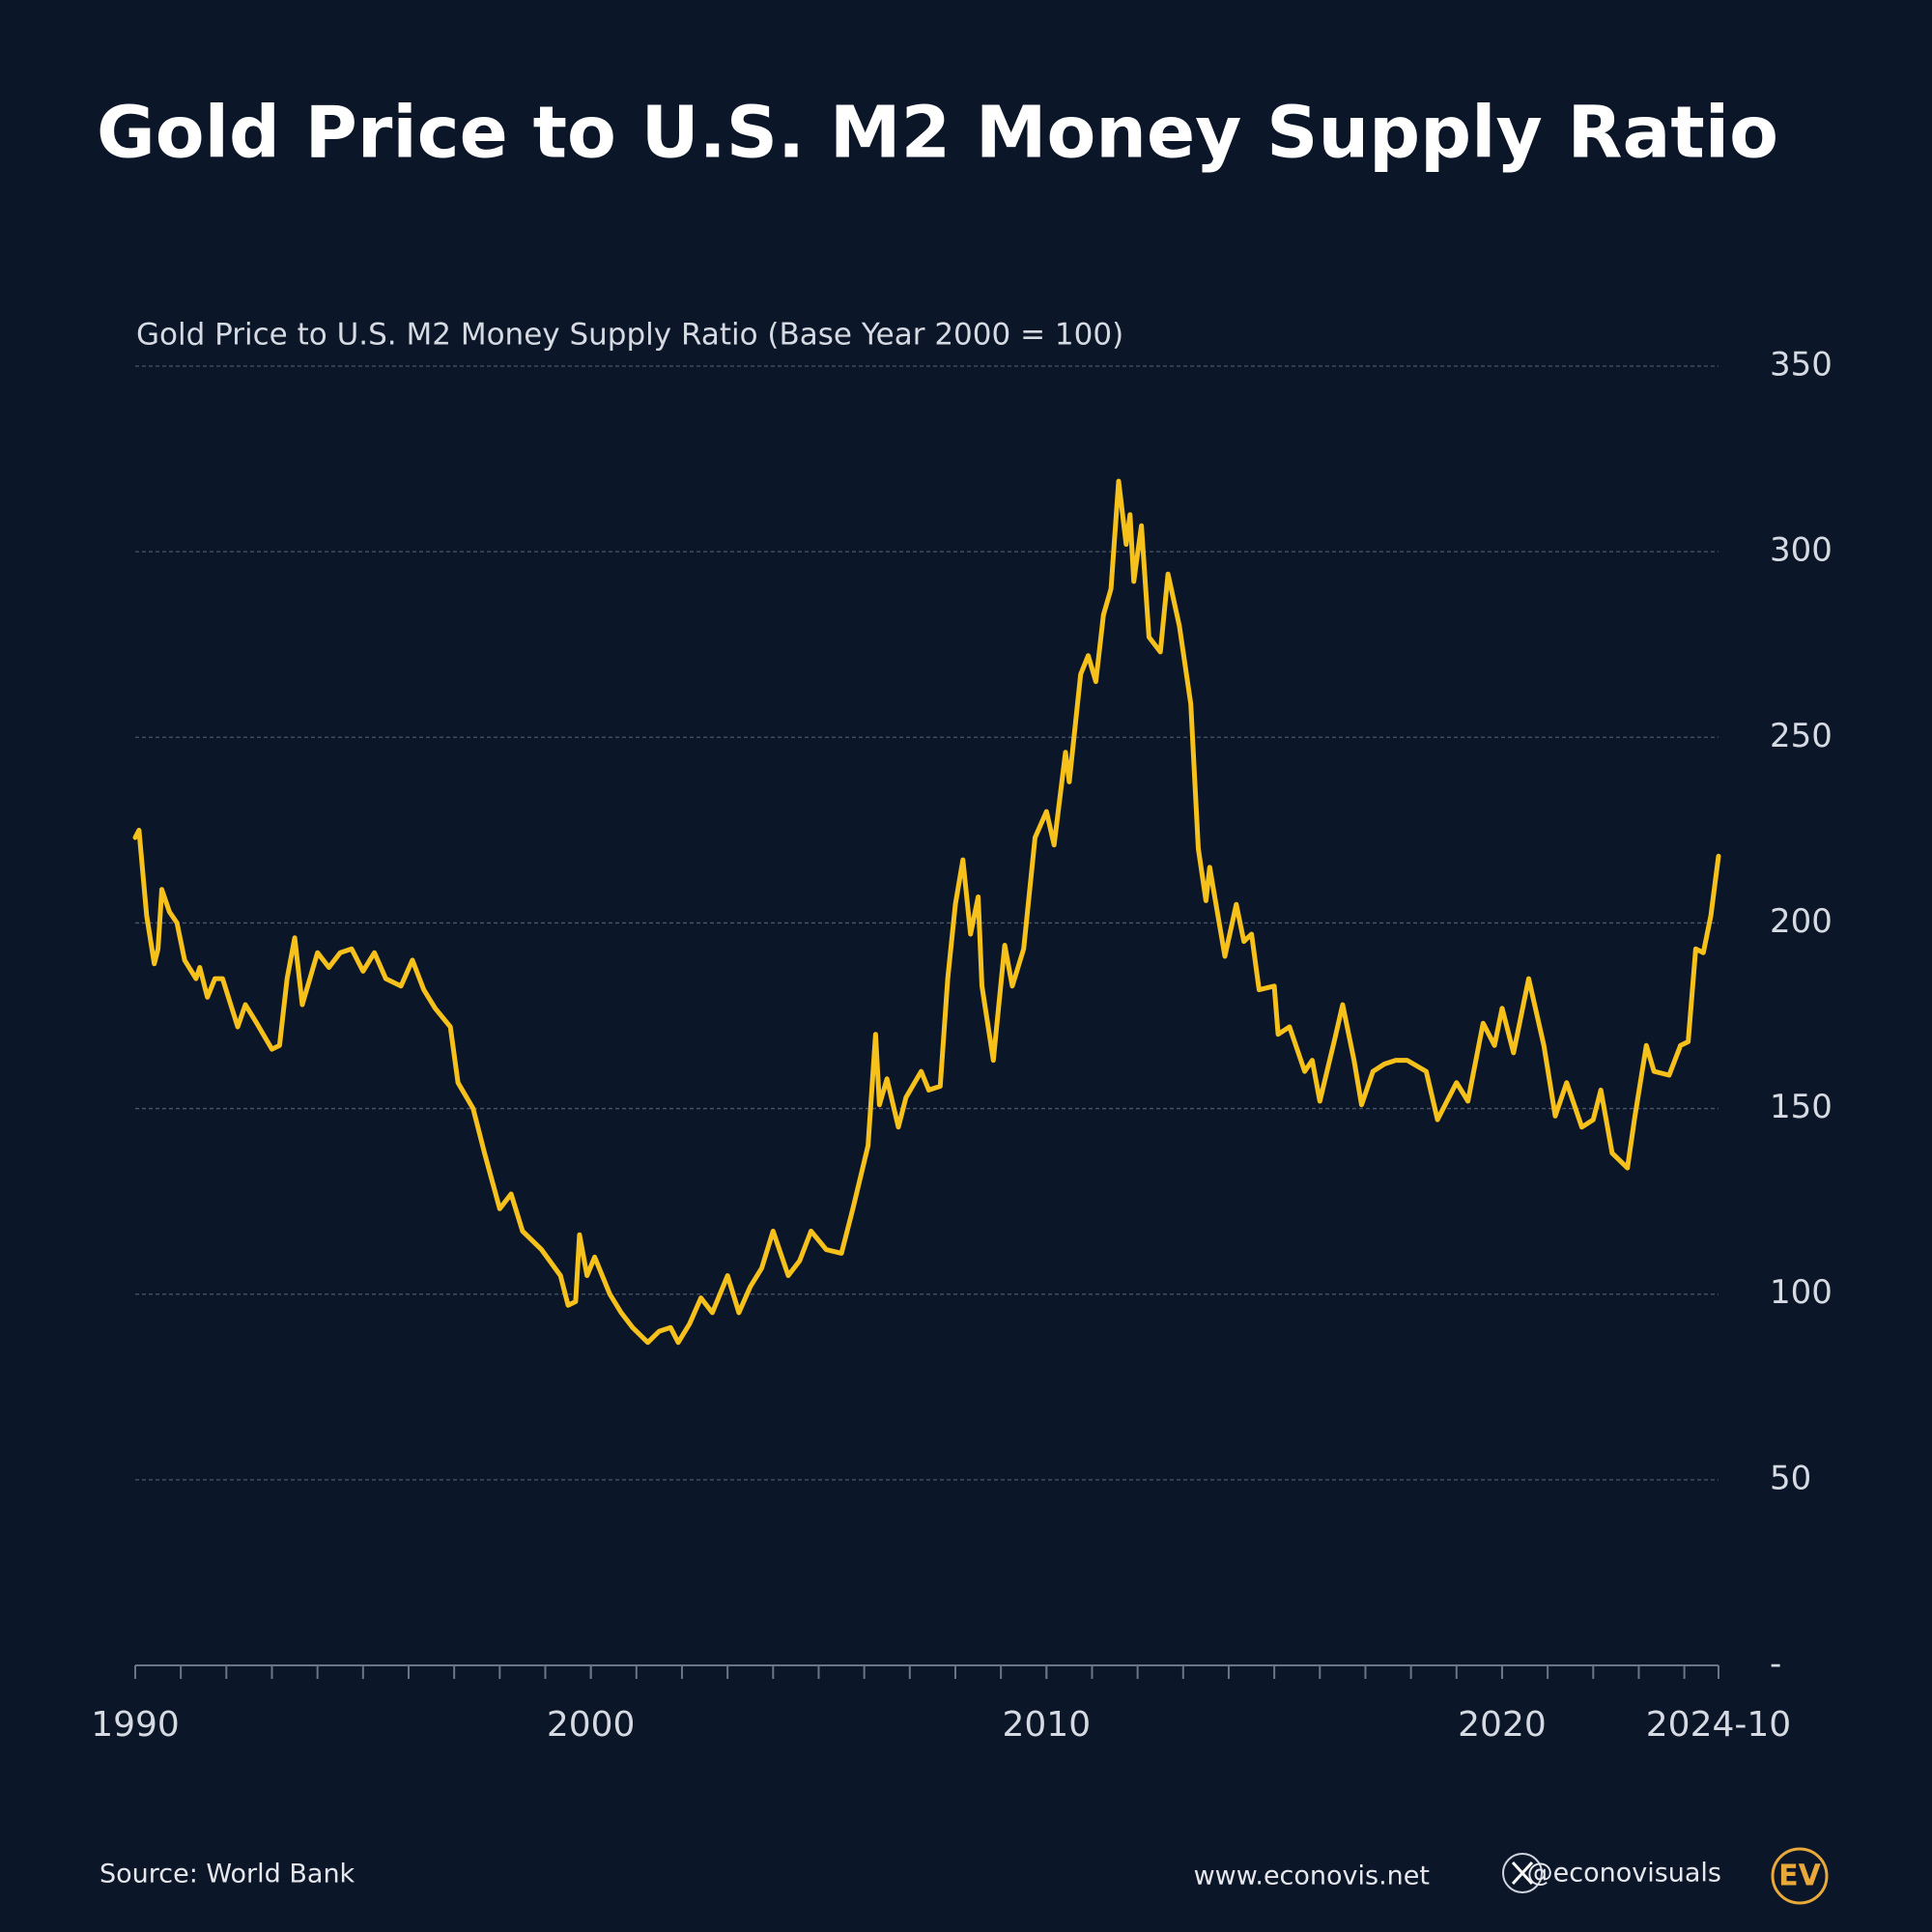 This screenshot has height=1932, width=1932. Describe the element at coordinates (1775, 1664) in the screenshot. I see `y-tick-label: -` at that location.